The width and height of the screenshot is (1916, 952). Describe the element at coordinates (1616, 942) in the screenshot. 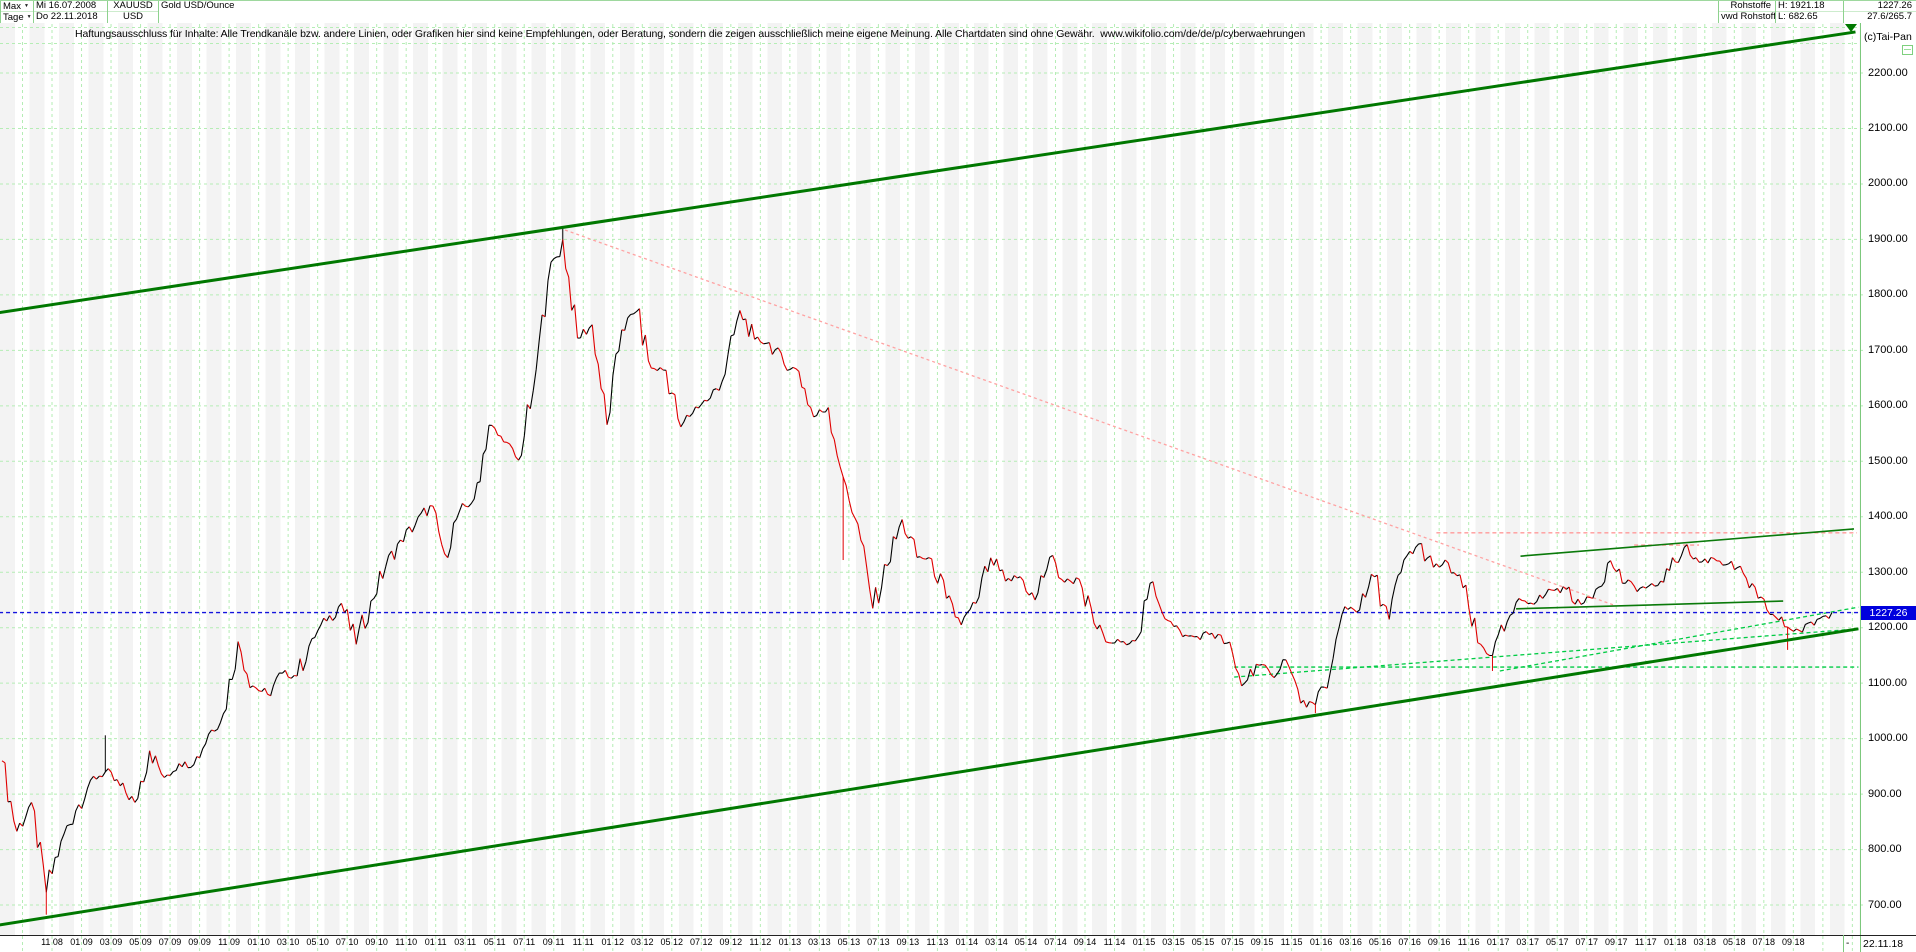

I see `x-axis-label: 09 17` at that location.